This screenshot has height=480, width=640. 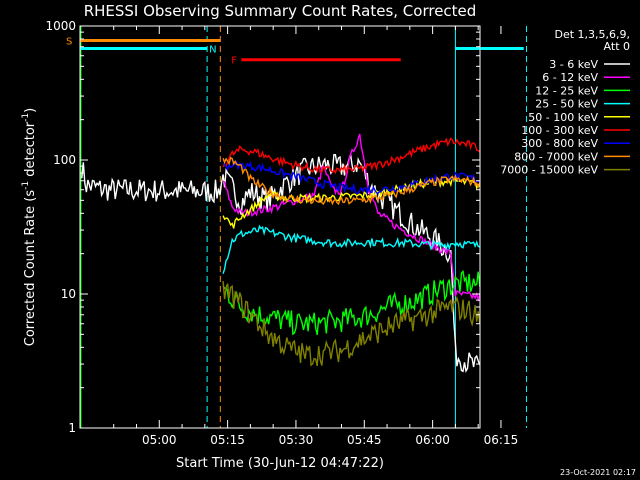 I want to click on y-tick-label: 100, so click(x=64, y=160).